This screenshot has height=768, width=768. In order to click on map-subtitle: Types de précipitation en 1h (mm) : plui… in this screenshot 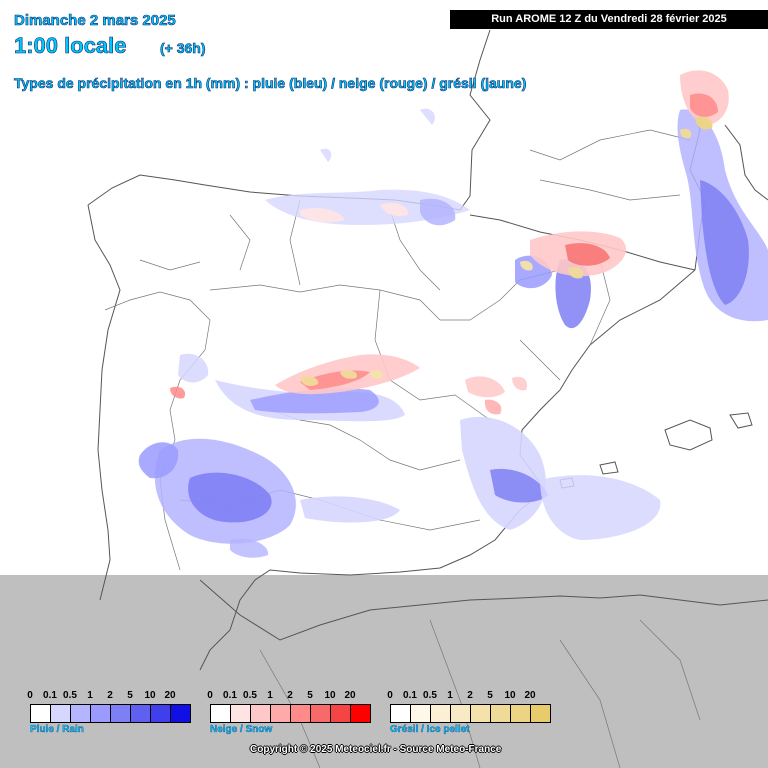, I will do `click(270, 83)`.